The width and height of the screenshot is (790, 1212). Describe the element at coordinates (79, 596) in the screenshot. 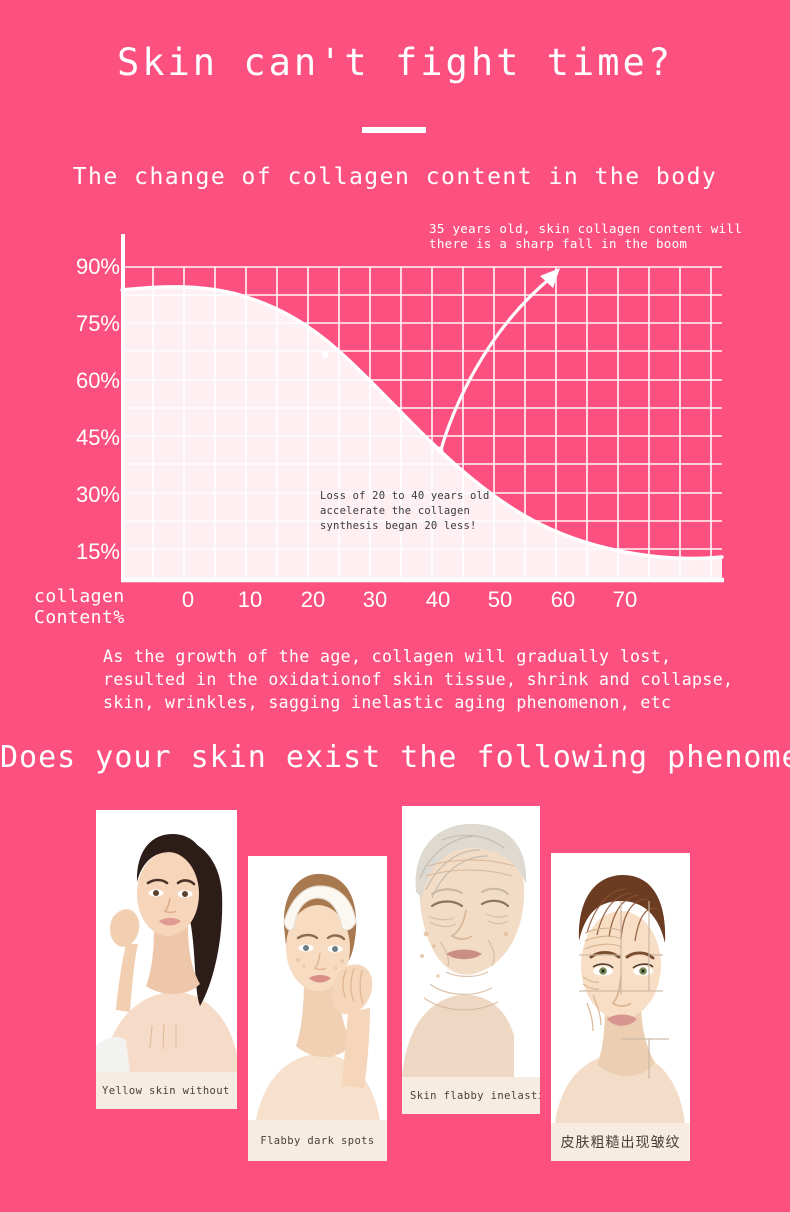

I see `chart-y-axis-caption-line1: collagen` at that location.